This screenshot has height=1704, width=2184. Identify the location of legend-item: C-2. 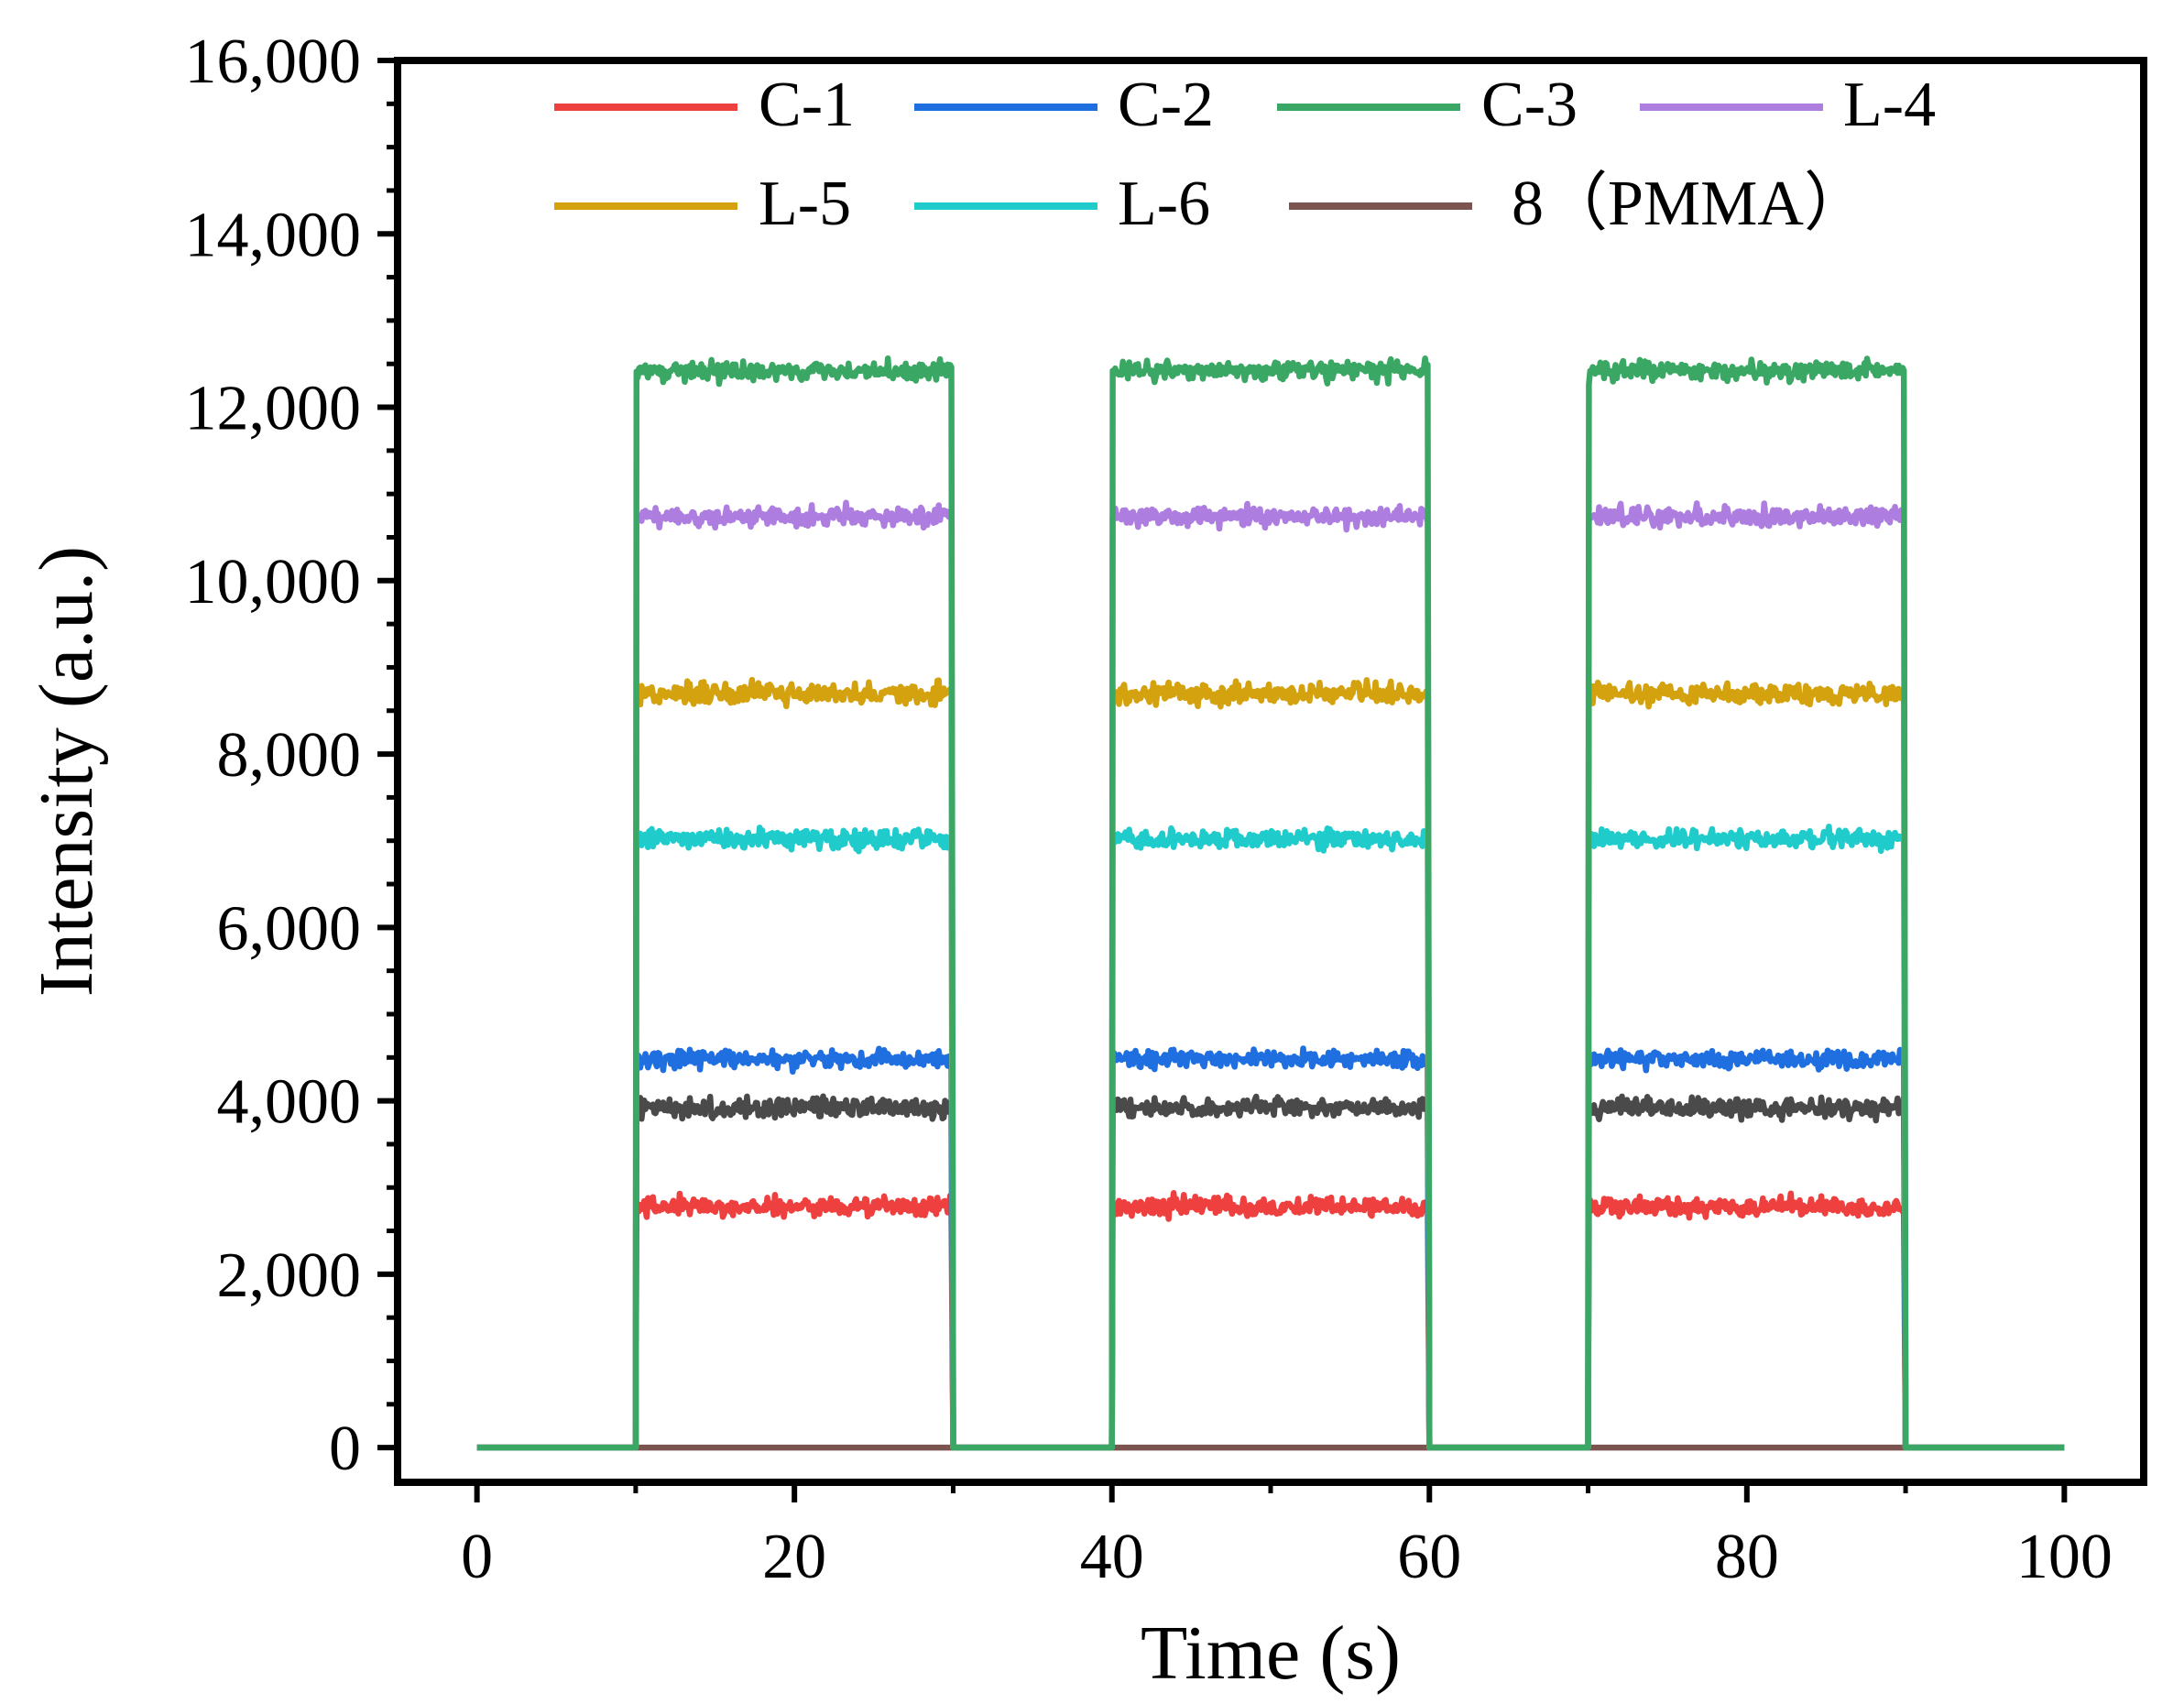
(1064, 105).